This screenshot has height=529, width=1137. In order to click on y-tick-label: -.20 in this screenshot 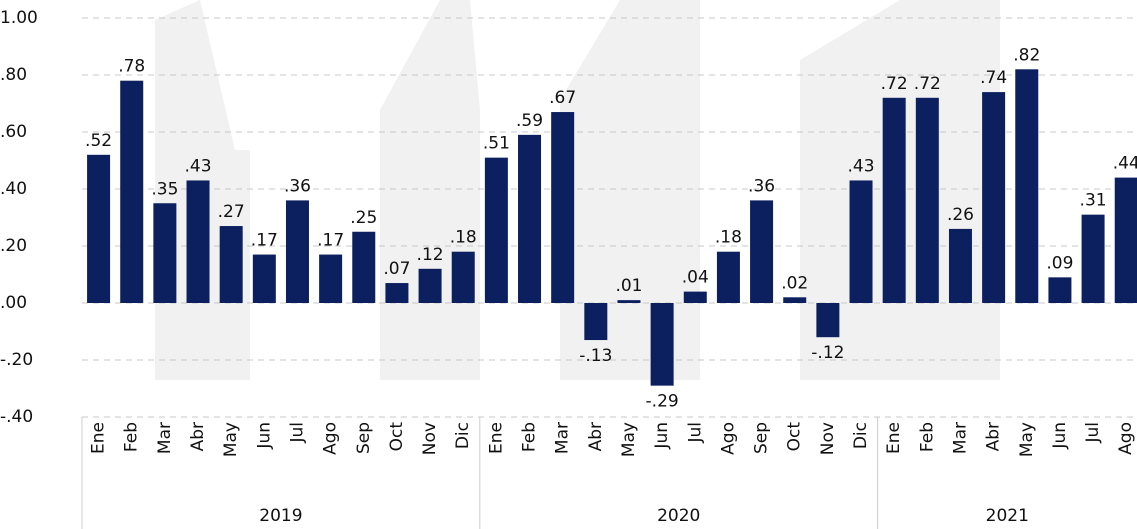, I will do `click(16, 360)`.